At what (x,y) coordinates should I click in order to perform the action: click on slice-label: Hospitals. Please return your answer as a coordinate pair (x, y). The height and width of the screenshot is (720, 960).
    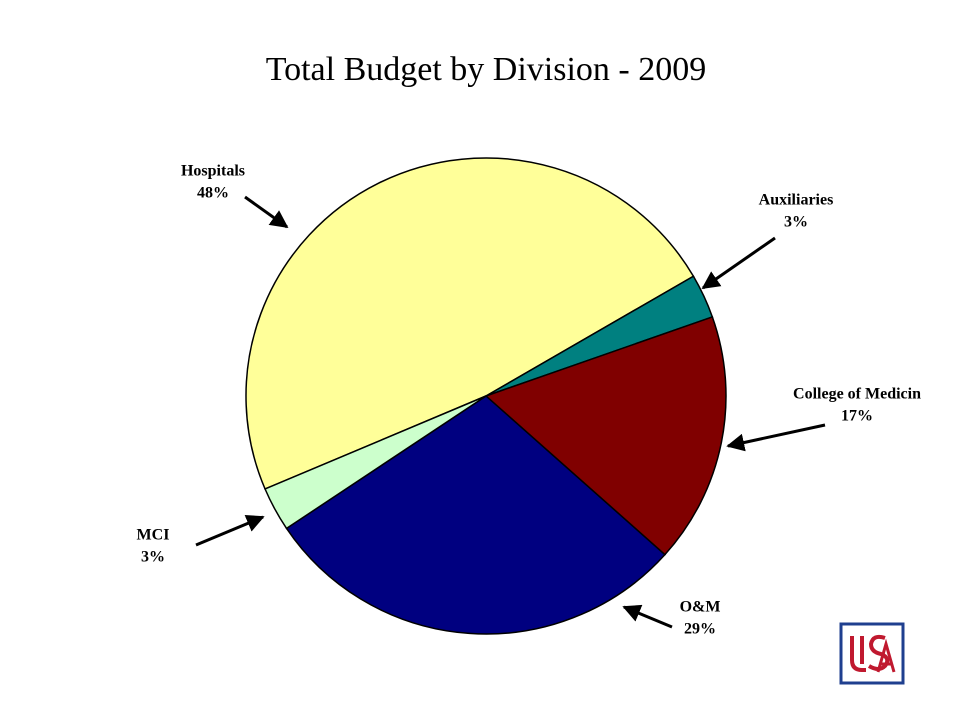
    Looking at the image, I should click on (213, 171).